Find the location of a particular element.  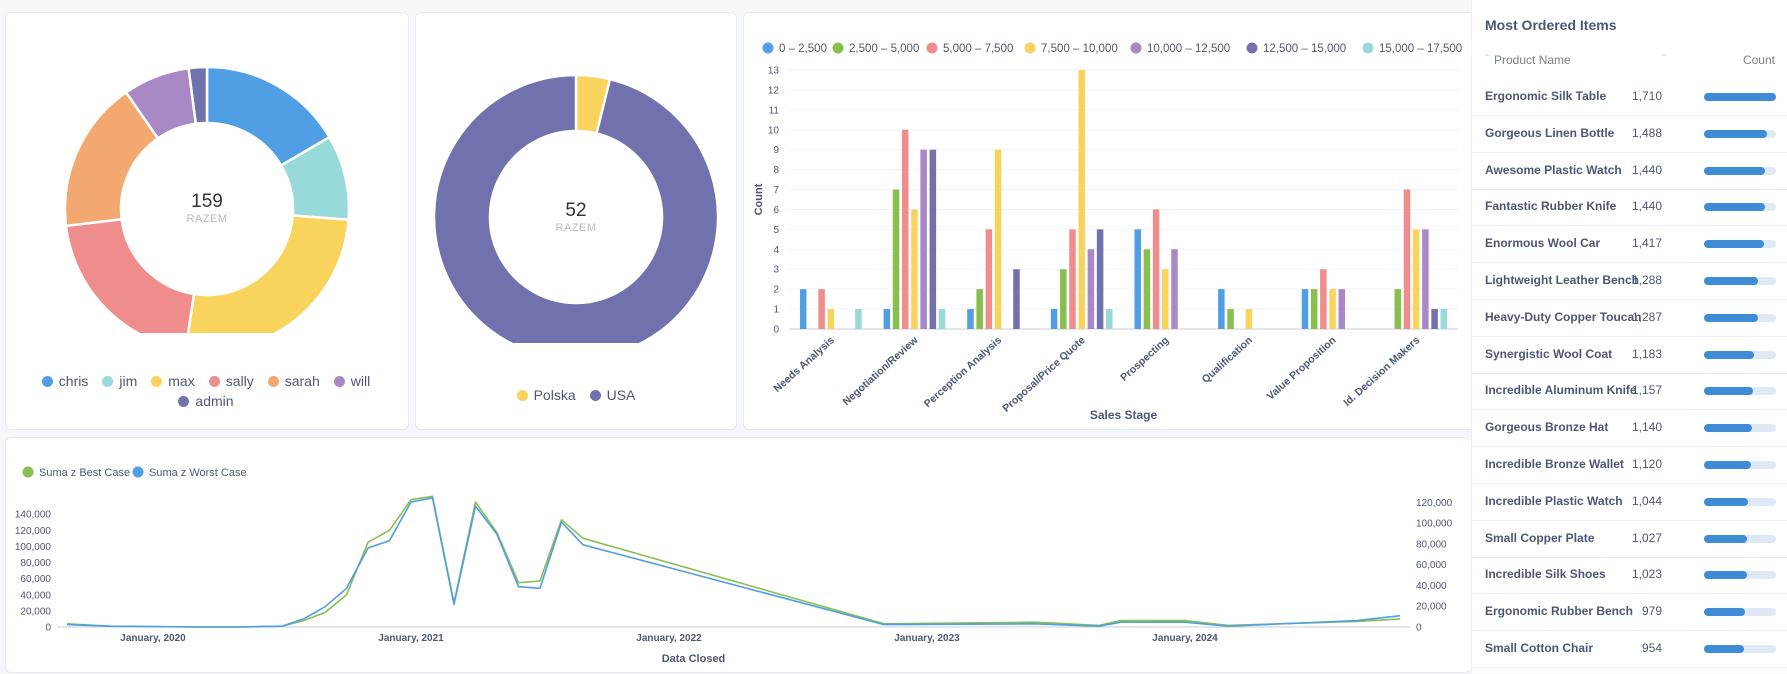

product-name-cell: Incredible Bronze Wallet is located at coordinates (1554, 464).